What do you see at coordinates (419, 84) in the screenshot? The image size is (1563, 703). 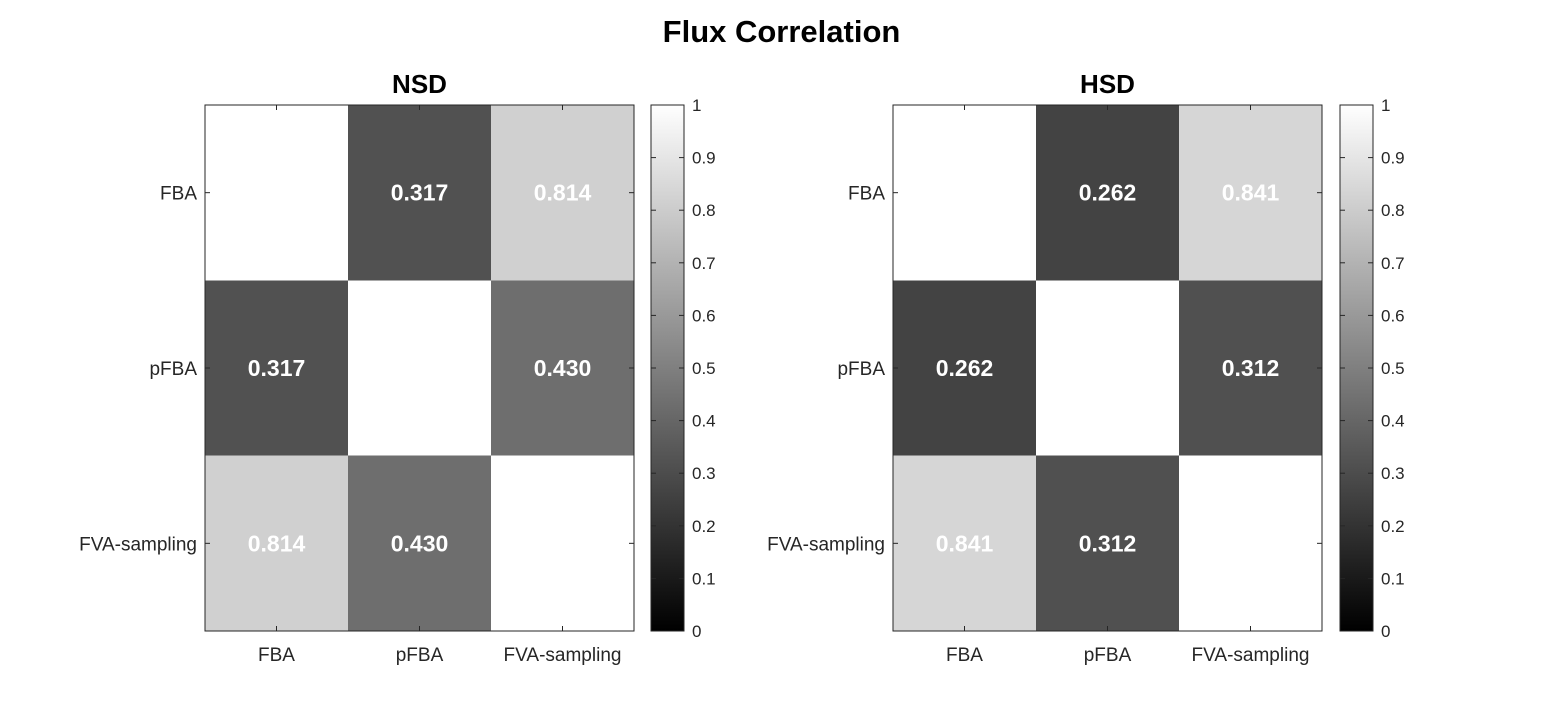 I see `subplot-title-nsd: NSD` at bounding box center [419, 84].